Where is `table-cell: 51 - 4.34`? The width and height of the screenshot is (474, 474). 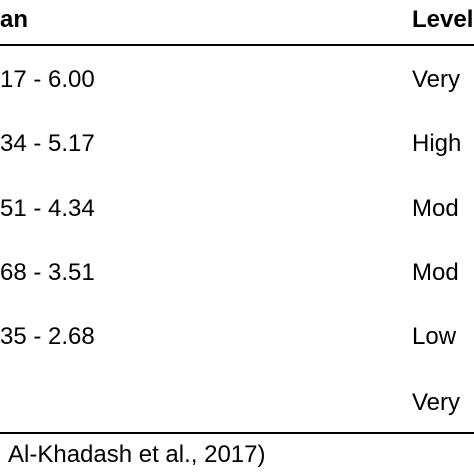 table-cell: 51 - 4.34 is located at coordinates (47, 208).